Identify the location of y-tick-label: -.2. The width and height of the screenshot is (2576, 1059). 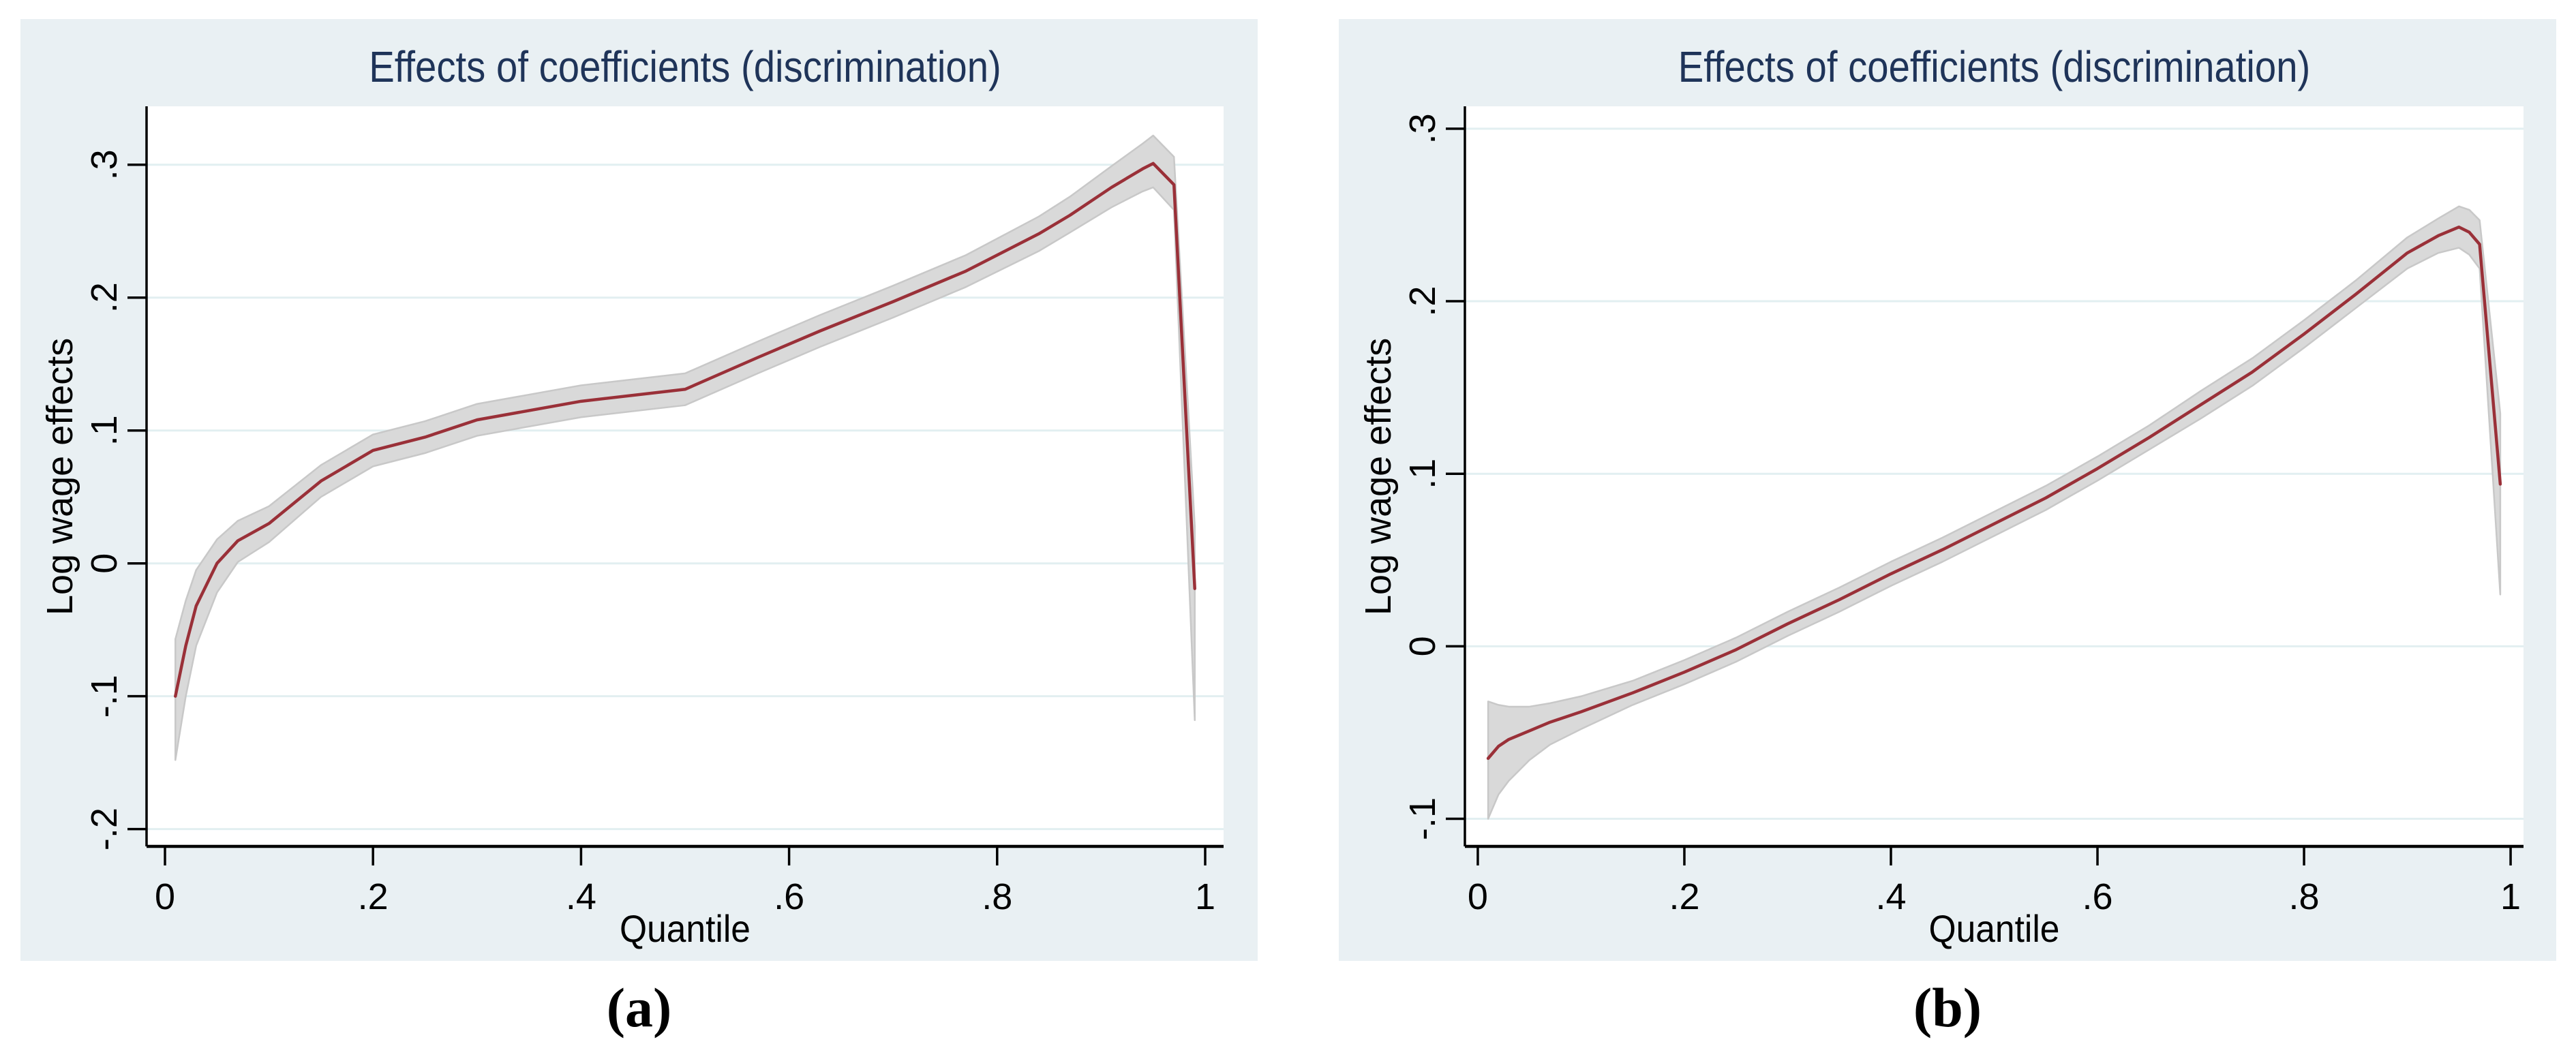
(104, 829).